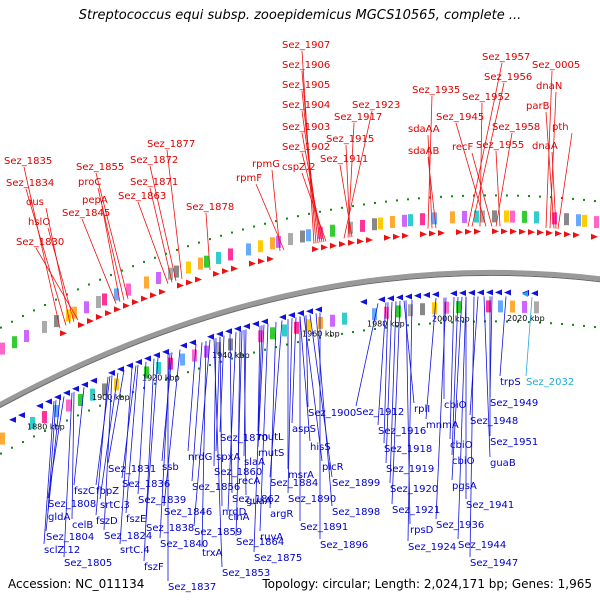  I want to click on gene-label: Sez_1872, so click(154, 160).